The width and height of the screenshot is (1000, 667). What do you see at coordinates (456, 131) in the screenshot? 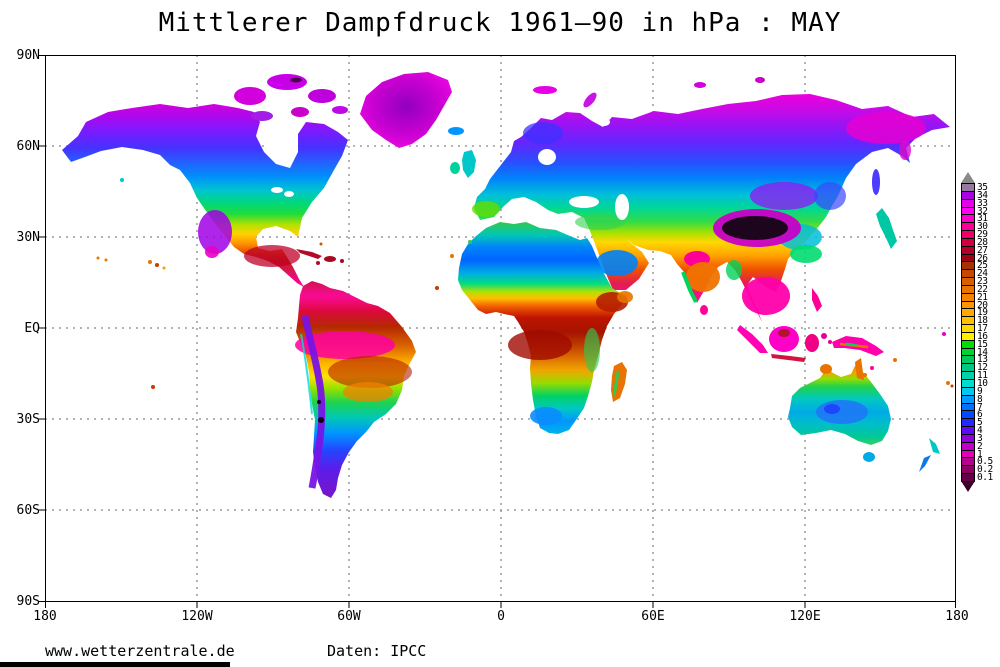
I see `iceland` at bounding box center [456, 131].